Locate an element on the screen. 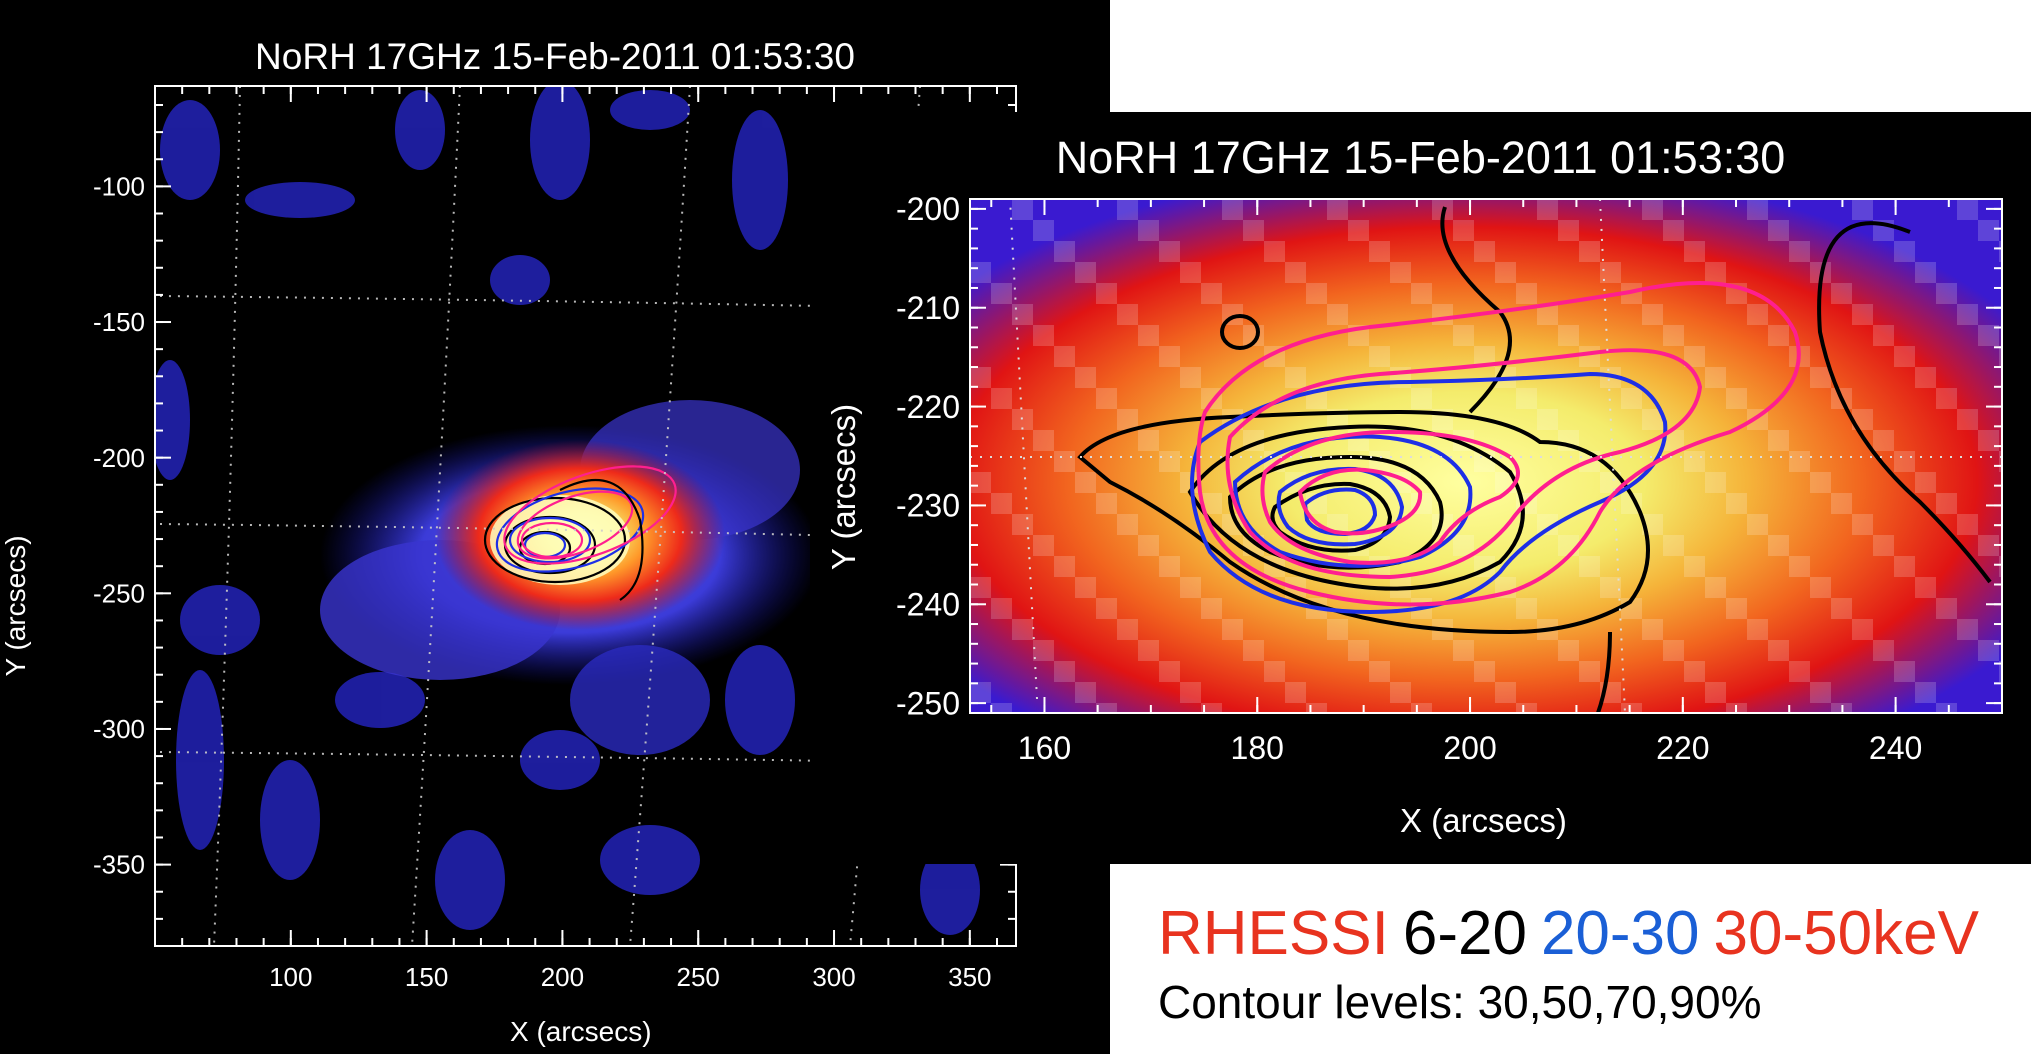  left-map-title: NoRH 17GHz 15-Feb-2011 01:53:30 is located at coordinates (555, 56).